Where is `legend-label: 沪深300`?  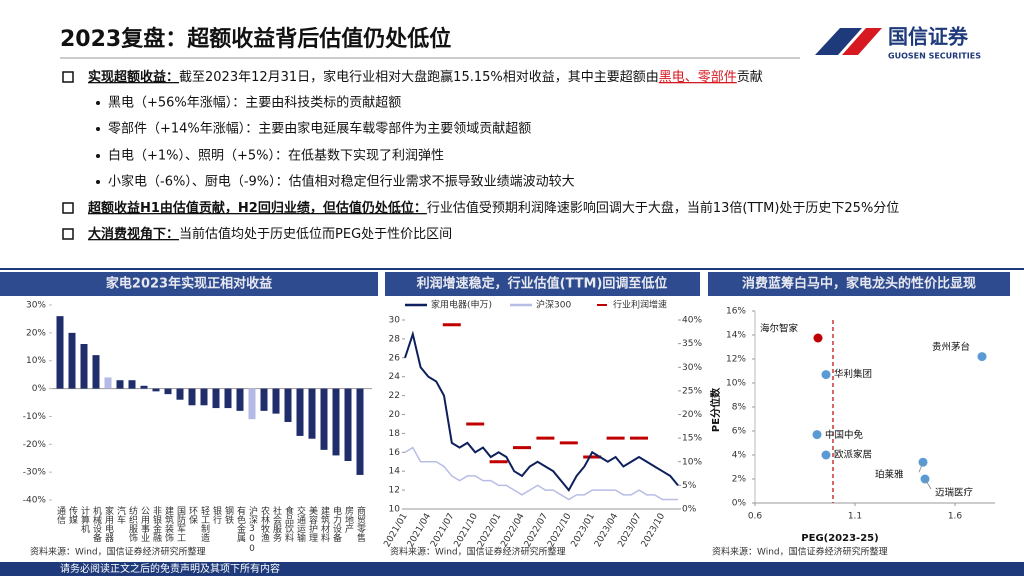 legend-label: 沪深300 is located at coordinates (553, 305).